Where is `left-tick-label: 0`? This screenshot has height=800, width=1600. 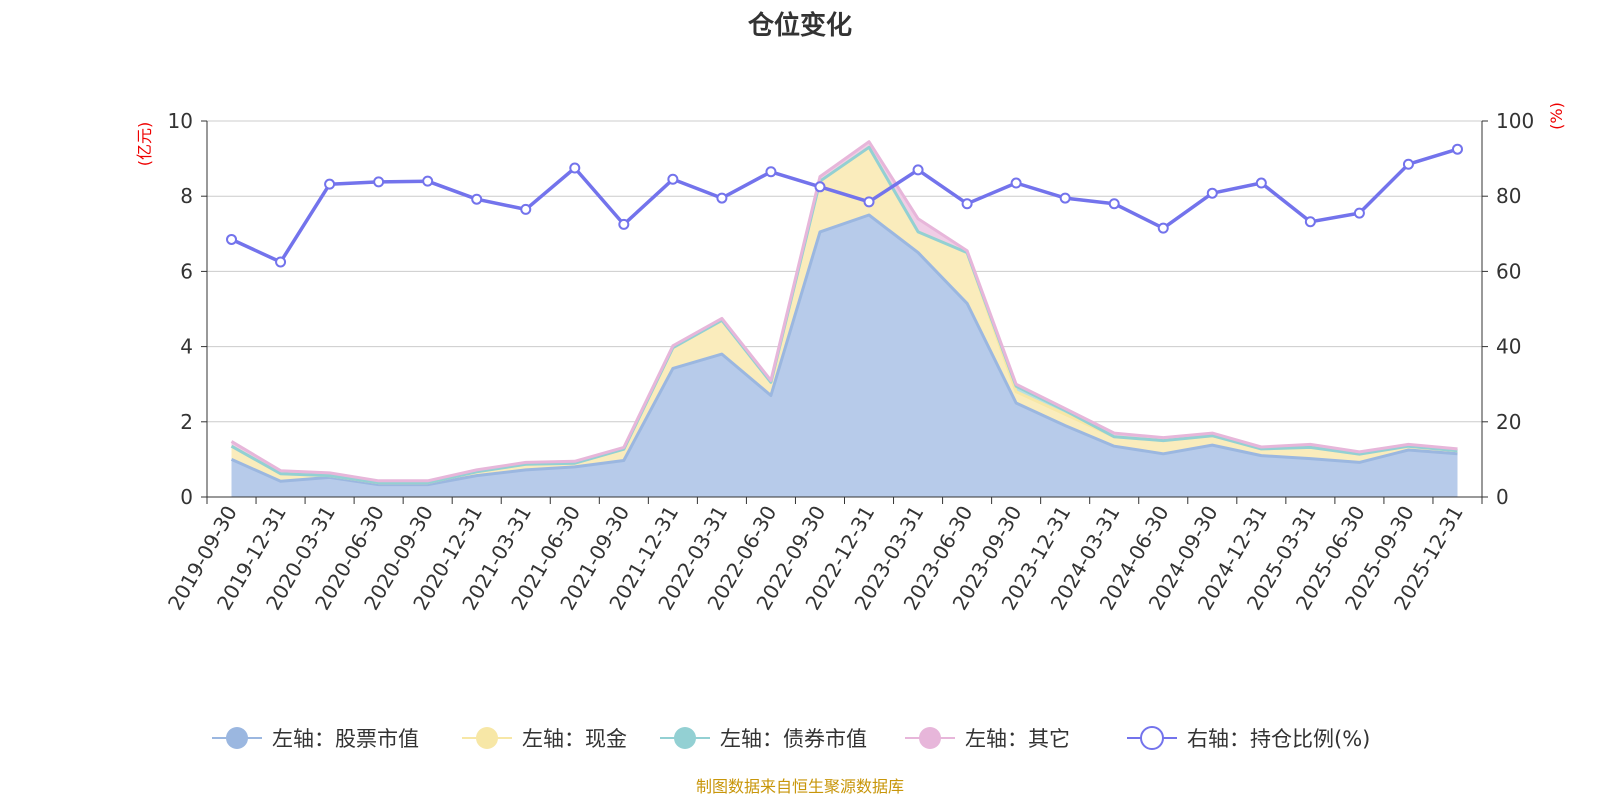 left-tick-label: 0 is located at coordinates (186, 497).